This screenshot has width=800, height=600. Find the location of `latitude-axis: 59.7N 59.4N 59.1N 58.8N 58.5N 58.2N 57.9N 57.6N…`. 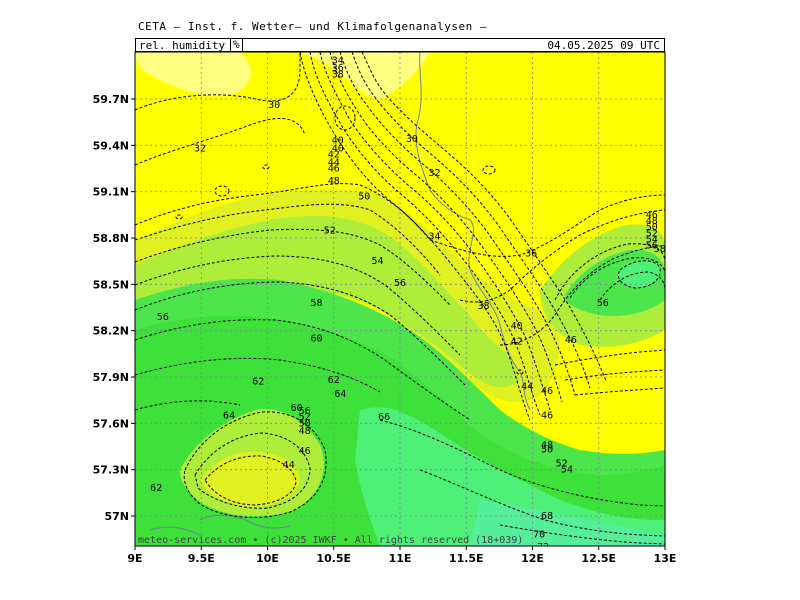

latitude-axis: 59.7N 59.4N 59.1N 58.8N 58.5N 58.2N 57.9N 57.6N… is located at coordinates (114, 308).